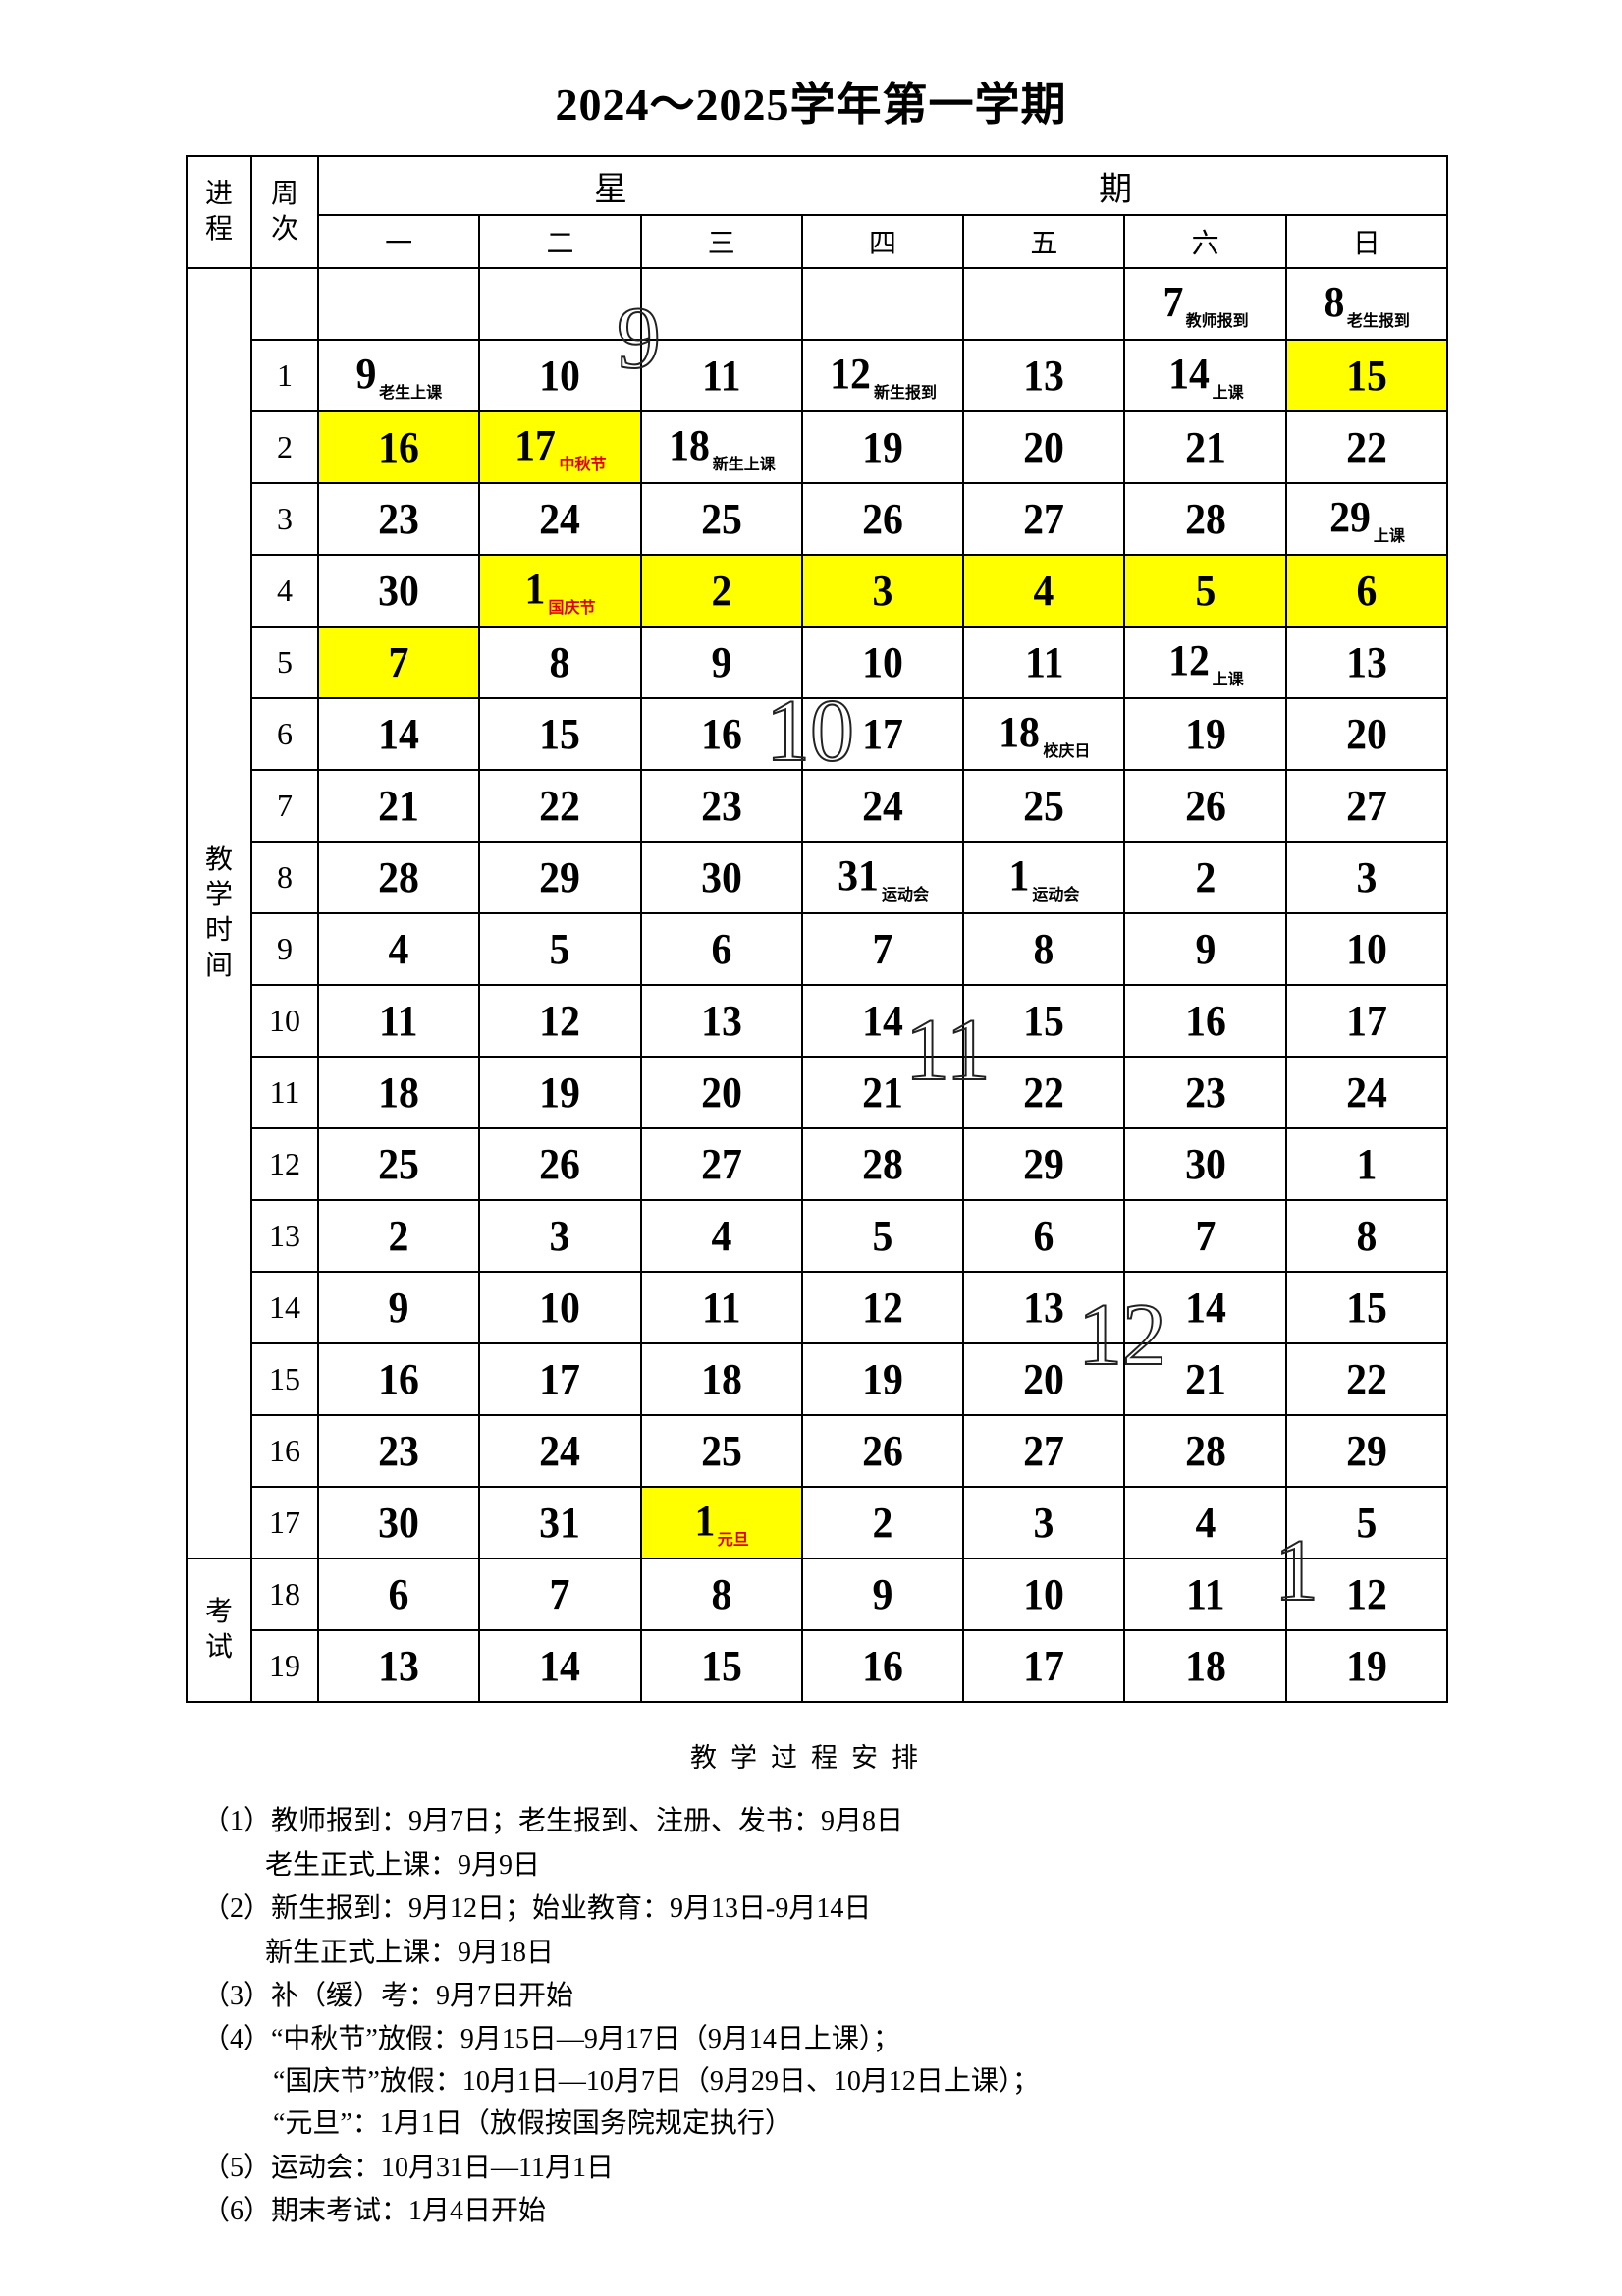 Image resolution: width=1622 pixels, height=2296 pixels. Describe the element at coordinates (553, 1821) in the screenshot. I see `arrangement-line: （1）教师报到：9月7日；老生报到、注册、发书：9月8日` at that location.